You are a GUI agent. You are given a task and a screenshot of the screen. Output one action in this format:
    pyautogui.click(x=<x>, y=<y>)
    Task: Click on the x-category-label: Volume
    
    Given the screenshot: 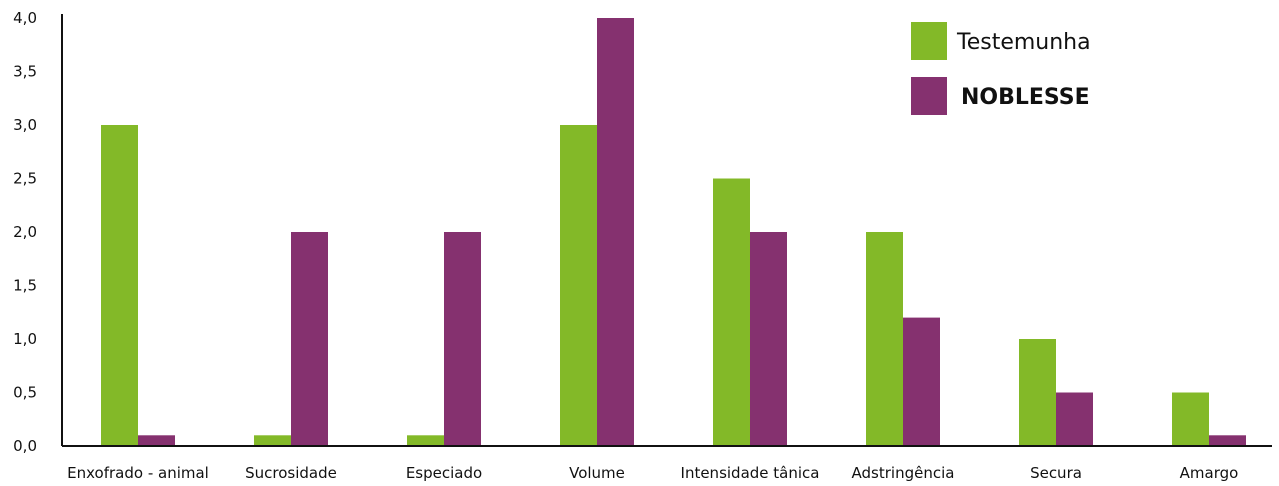 What is the action you would take?
    pyautogui.click(x=597, y=473)
    